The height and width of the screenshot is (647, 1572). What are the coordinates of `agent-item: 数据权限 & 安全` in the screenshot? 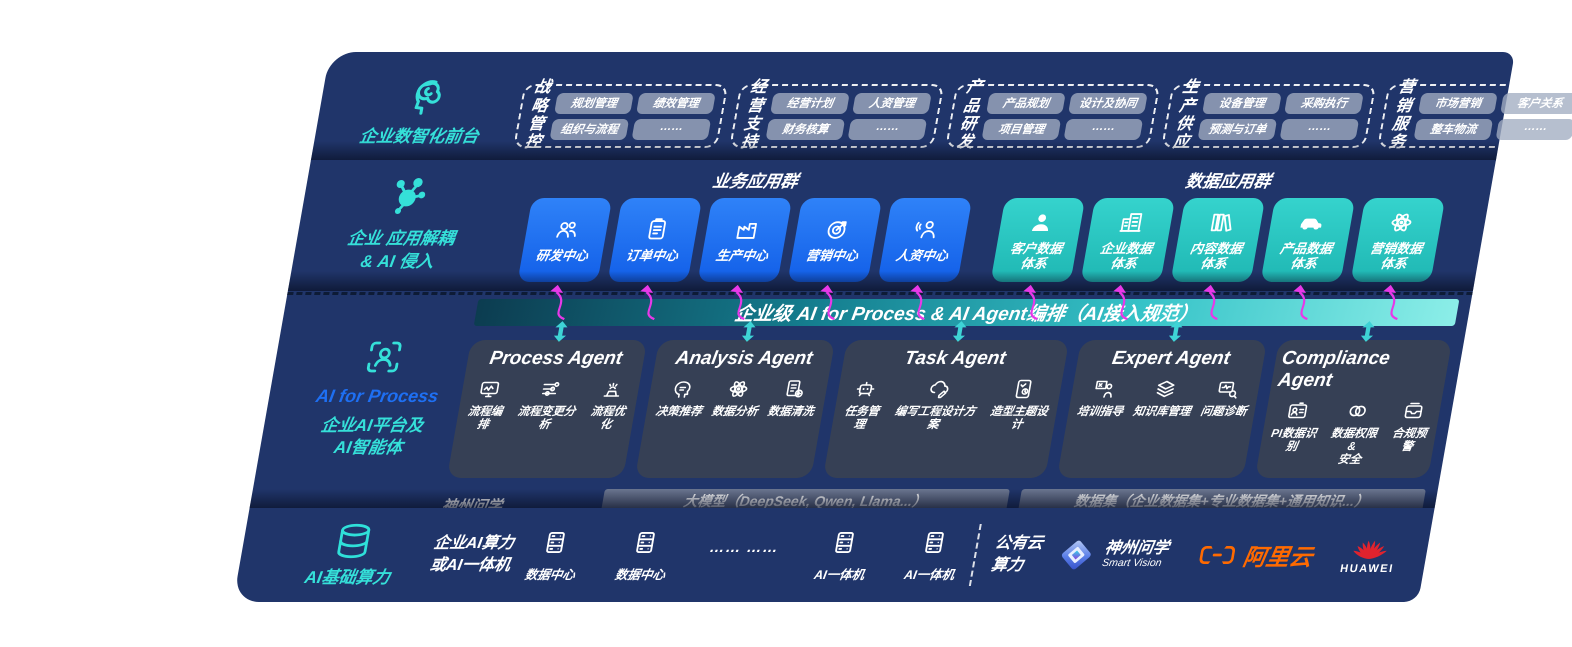 It's located at (1354, 433).